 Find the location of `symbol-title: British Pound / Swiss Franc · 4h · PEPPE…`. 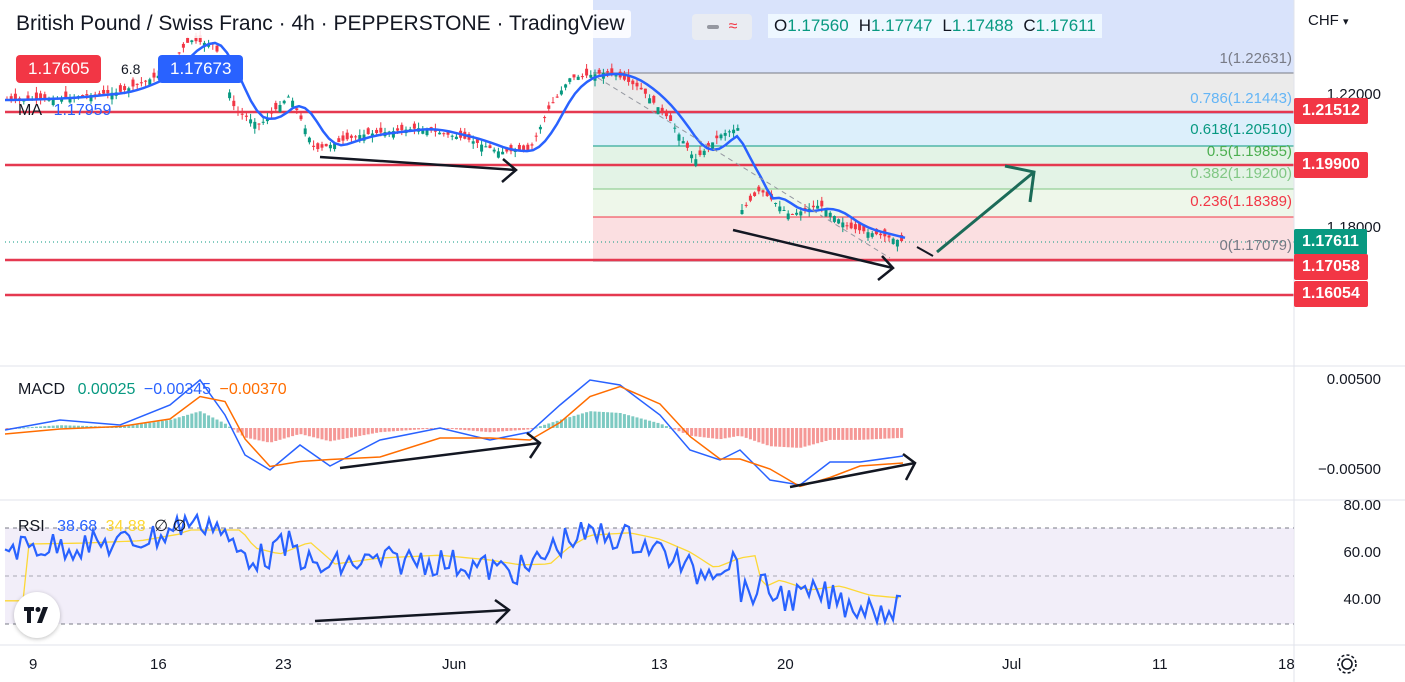

symbol-title: British Pound / Swiss Franc · 4h · PEPPE… is located at coordinates (320, 24).